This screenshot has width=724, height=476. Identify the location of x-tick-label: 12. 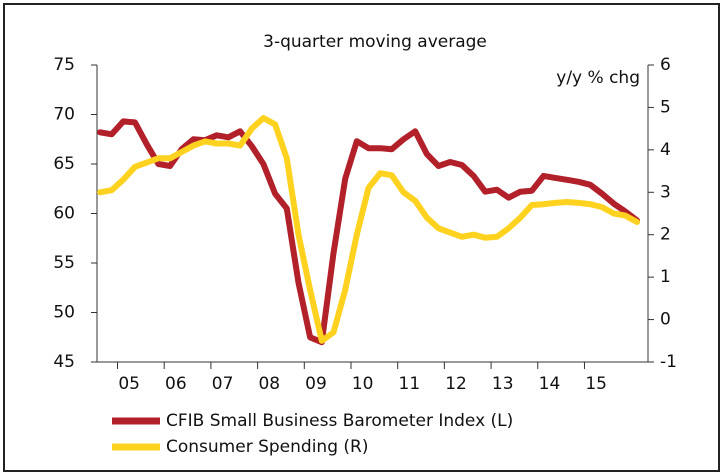
(456, 384).